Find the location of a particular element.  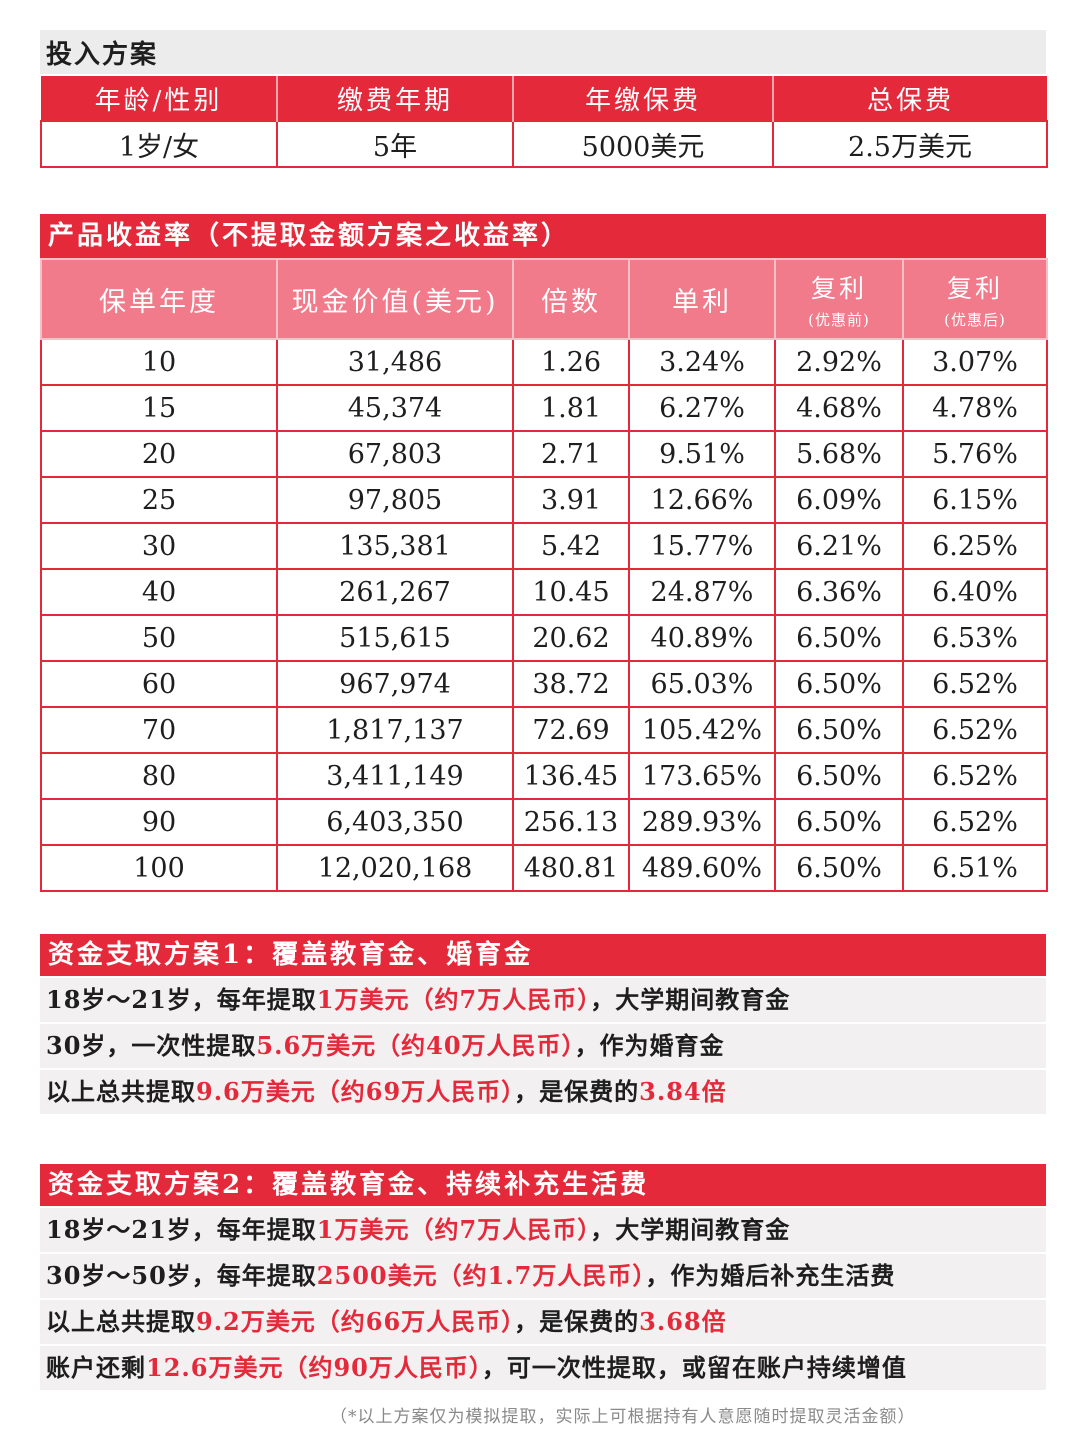

cell-simple-rate: 12.66% is located at coordinates (702, 500).